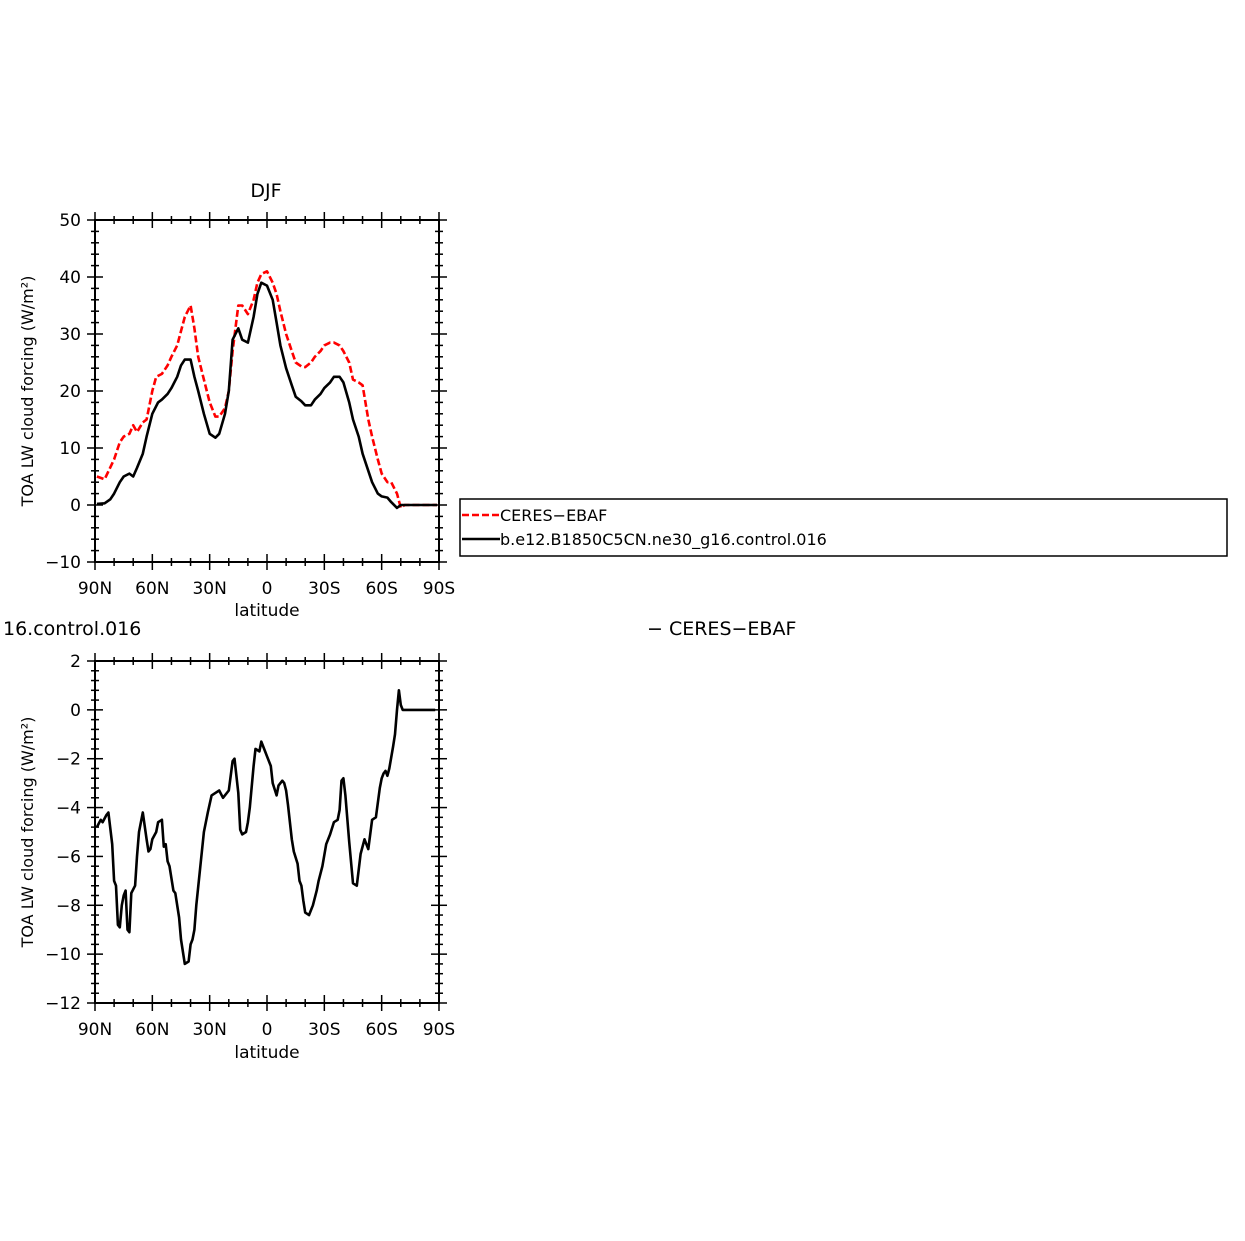 This screenshot has height=1241, width=1245. What do you see at coordinates (70, 335) in the screenshot?
I see `top-y-tick-label: 30` at bounding box center [70, 335].